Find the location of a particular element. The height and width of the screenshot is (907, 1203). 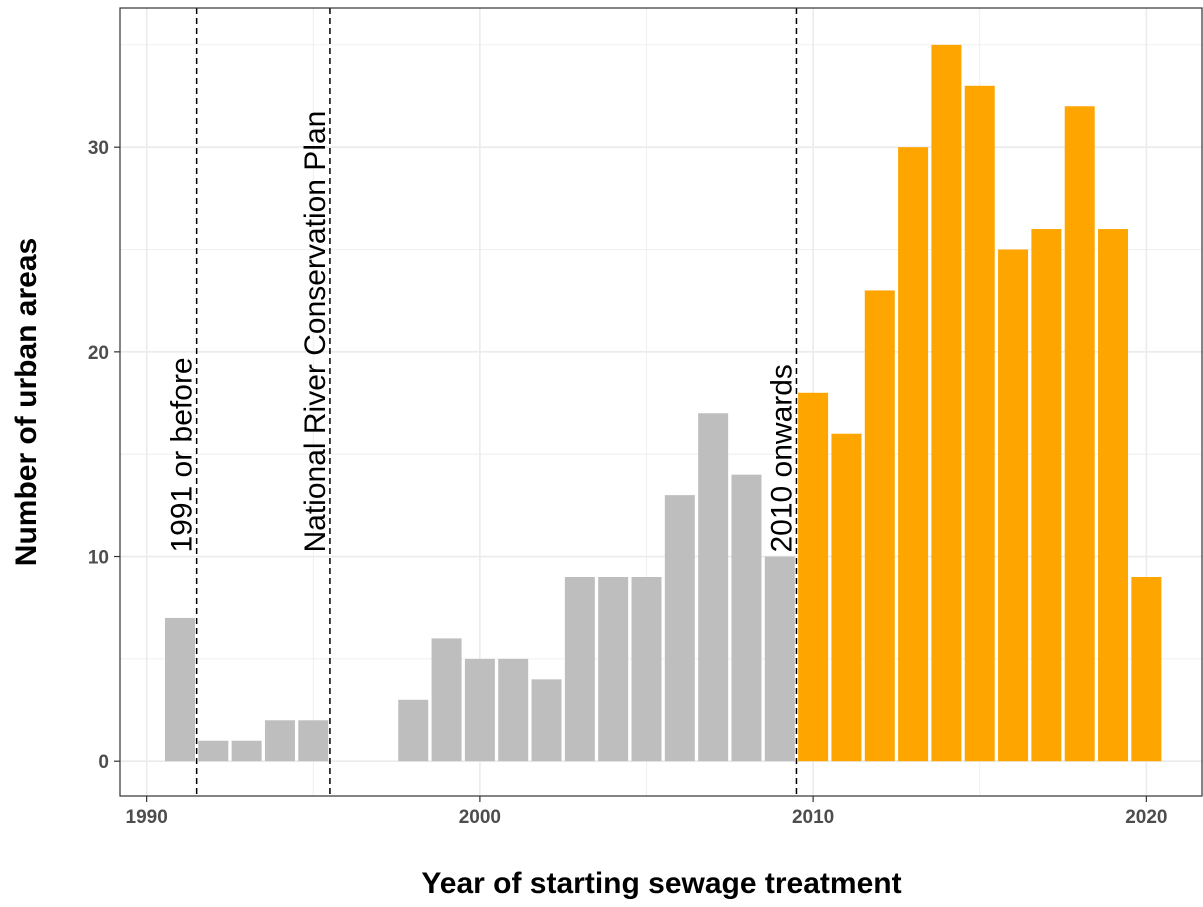

bar-2016 is located at coordinates (1013, 505).